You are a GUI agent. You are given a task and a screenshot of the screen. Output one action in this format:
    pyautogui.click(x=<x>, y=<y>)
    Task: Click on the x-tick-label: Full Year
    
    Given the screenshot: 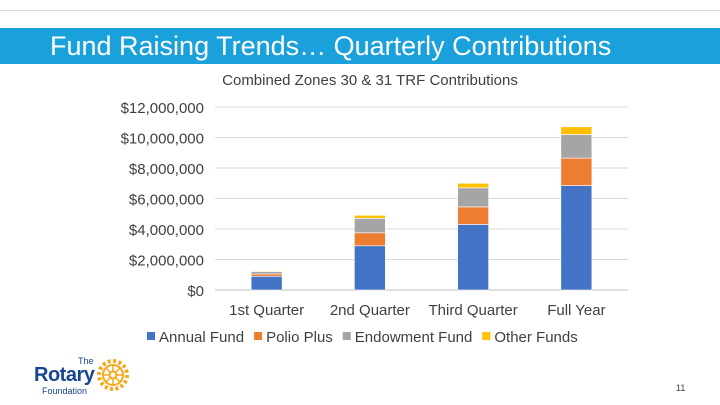 What is the action you would take?
    pyautogui.click(x=576, y=310)
    